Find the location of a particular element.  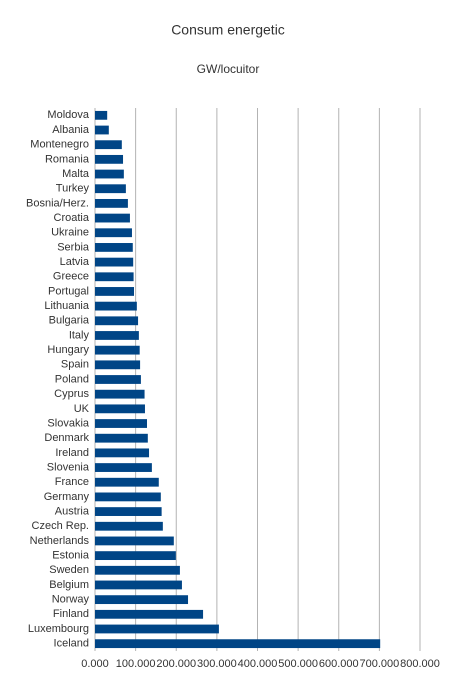

y-tick-label: Norway is located at coordinates (71, 600).